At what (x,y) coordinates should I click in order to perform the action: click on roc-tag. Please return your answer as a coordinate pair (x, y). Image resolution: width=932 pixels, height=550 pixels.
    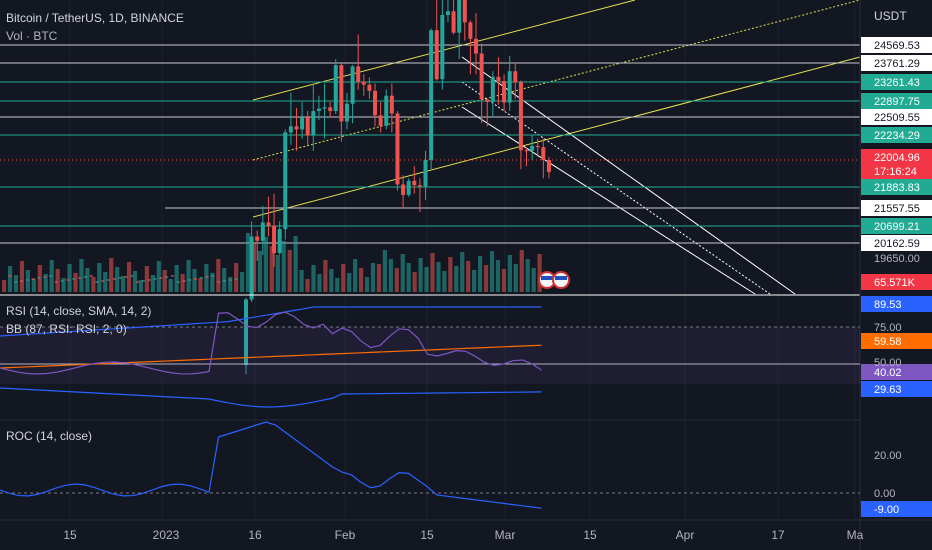
    Looking at the image, I should click on (896, 509).